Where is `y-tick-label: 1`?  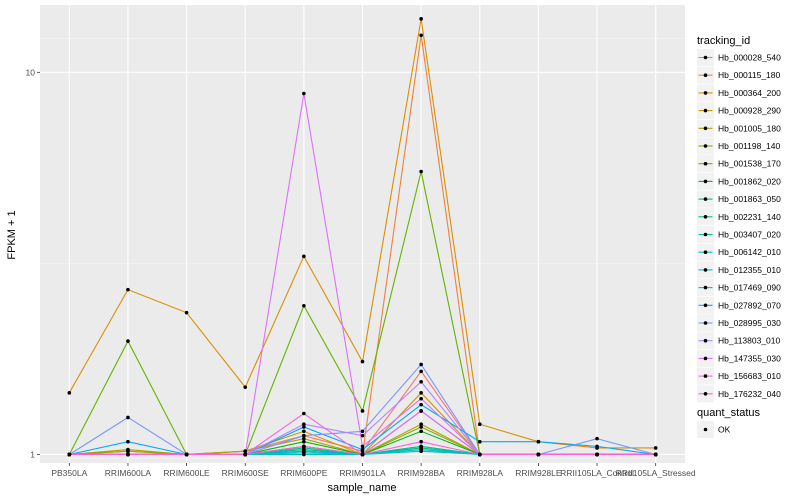 y-tick-label: 1 is located at coordinates (32, 454).